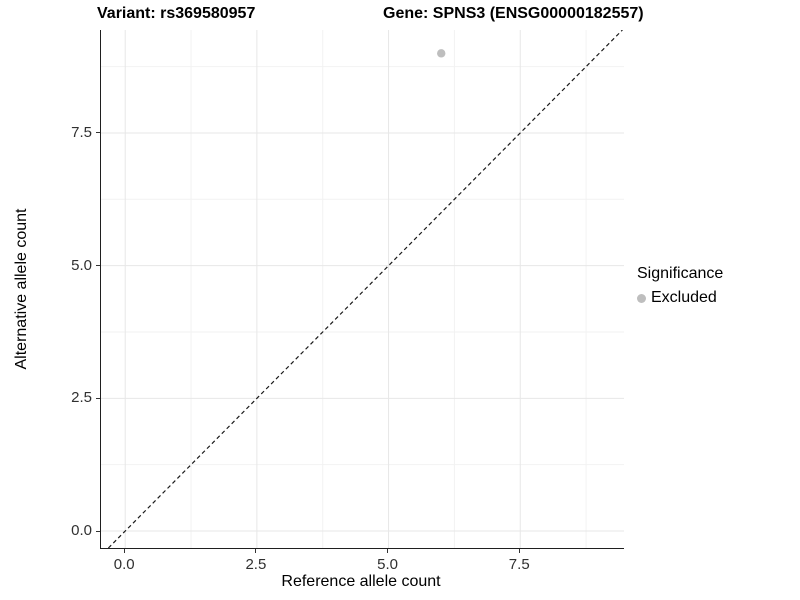  Describe the element at coordinates (441, 53) in the screenshot. I see `data-point-excluded` at that location.